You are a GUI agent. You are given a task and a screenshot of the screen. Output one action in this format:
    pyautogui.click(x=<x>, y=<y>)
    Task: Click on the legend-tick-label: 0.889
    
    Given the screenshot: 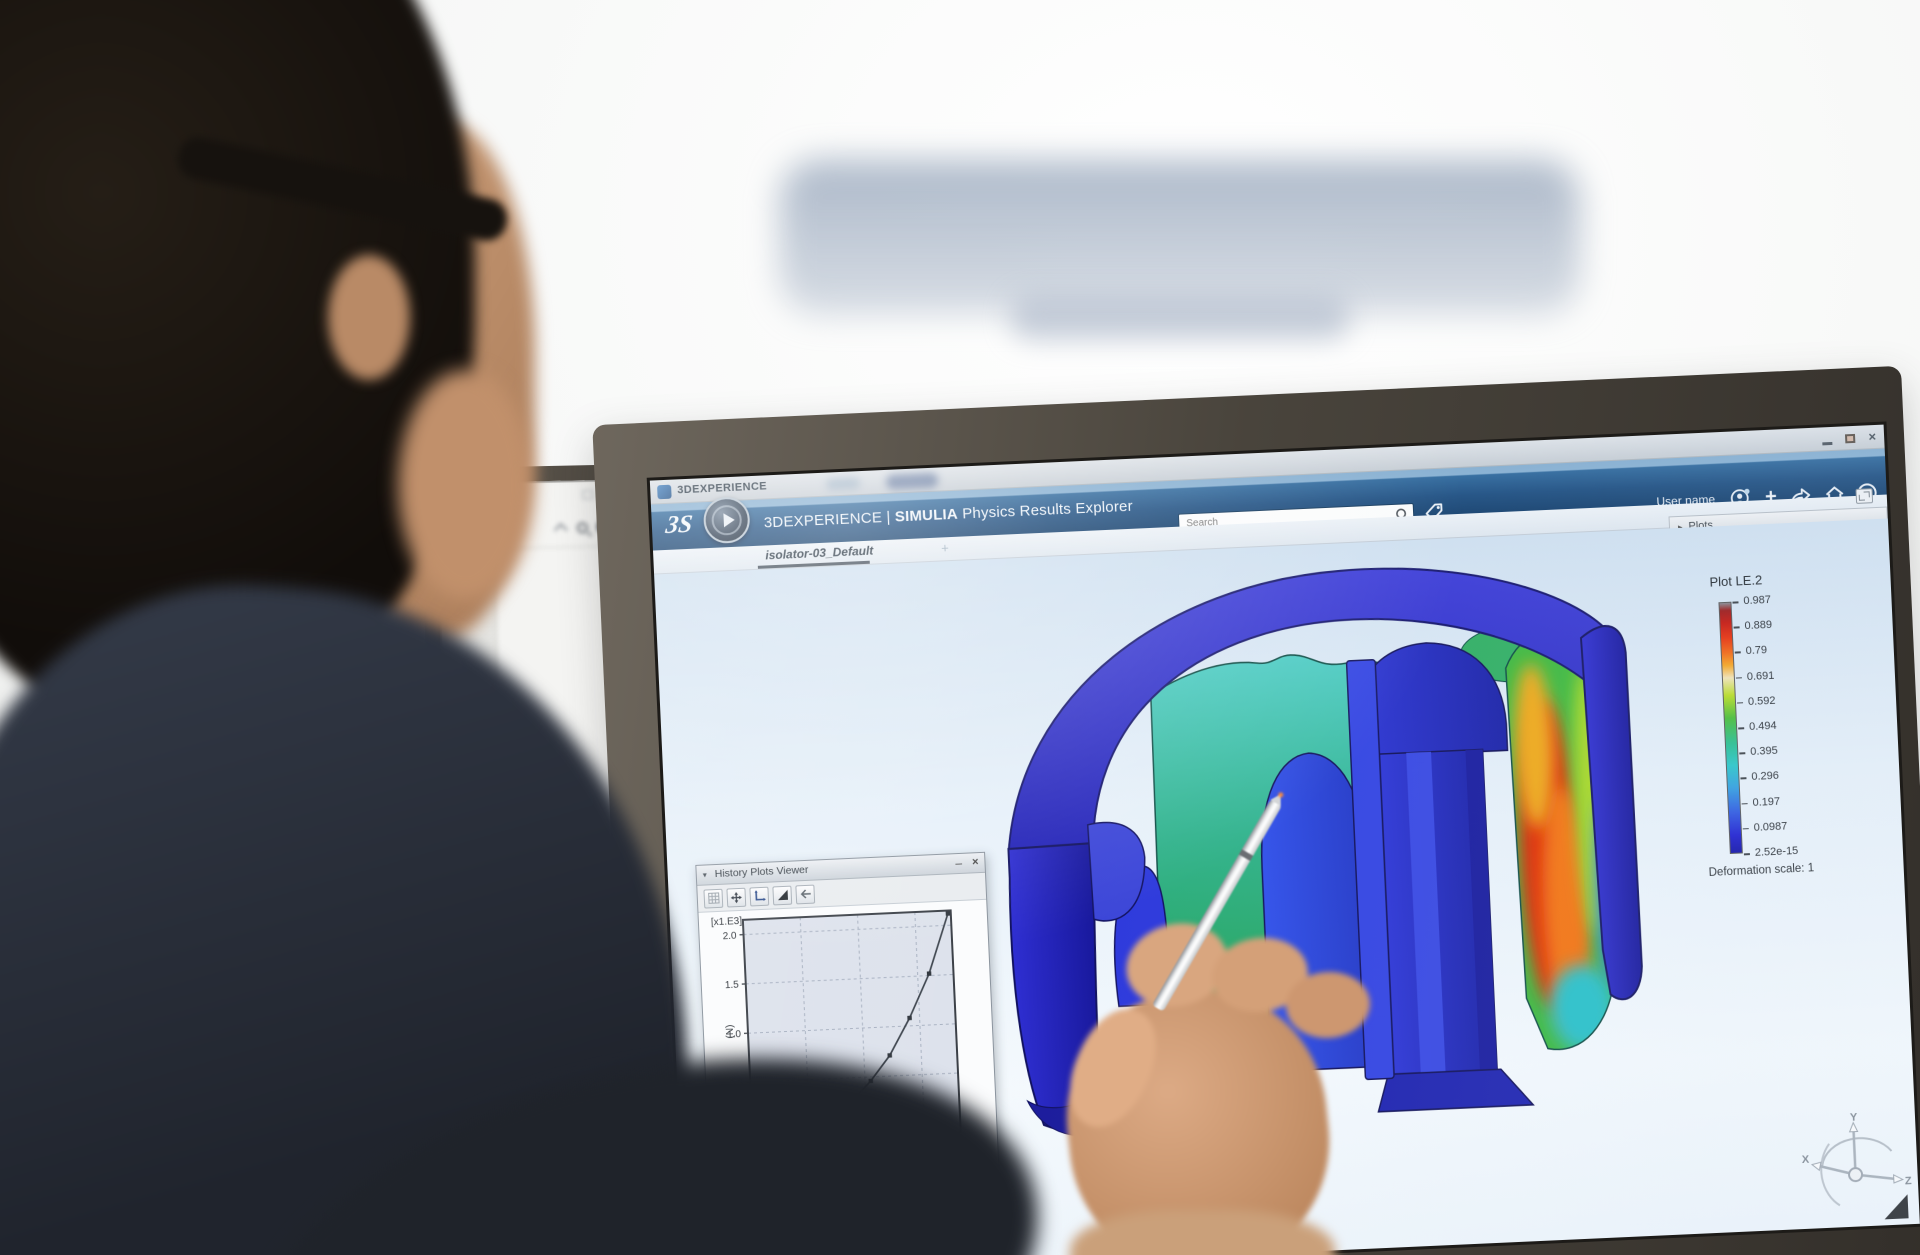 What is the action you would take?
    pyautogui.click(x=1758, y=626)
    